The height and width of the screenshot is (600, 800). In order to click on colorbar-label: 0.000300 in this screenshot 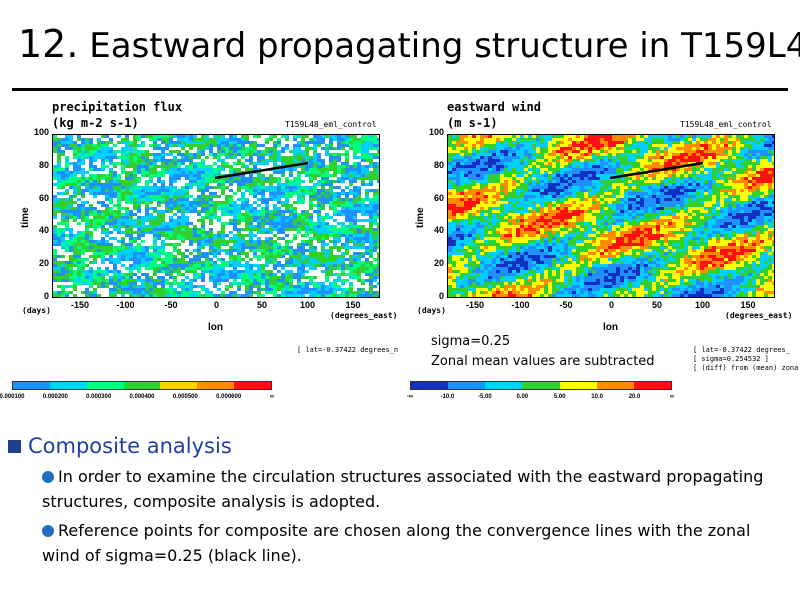, I will do `click(99, 397)`.